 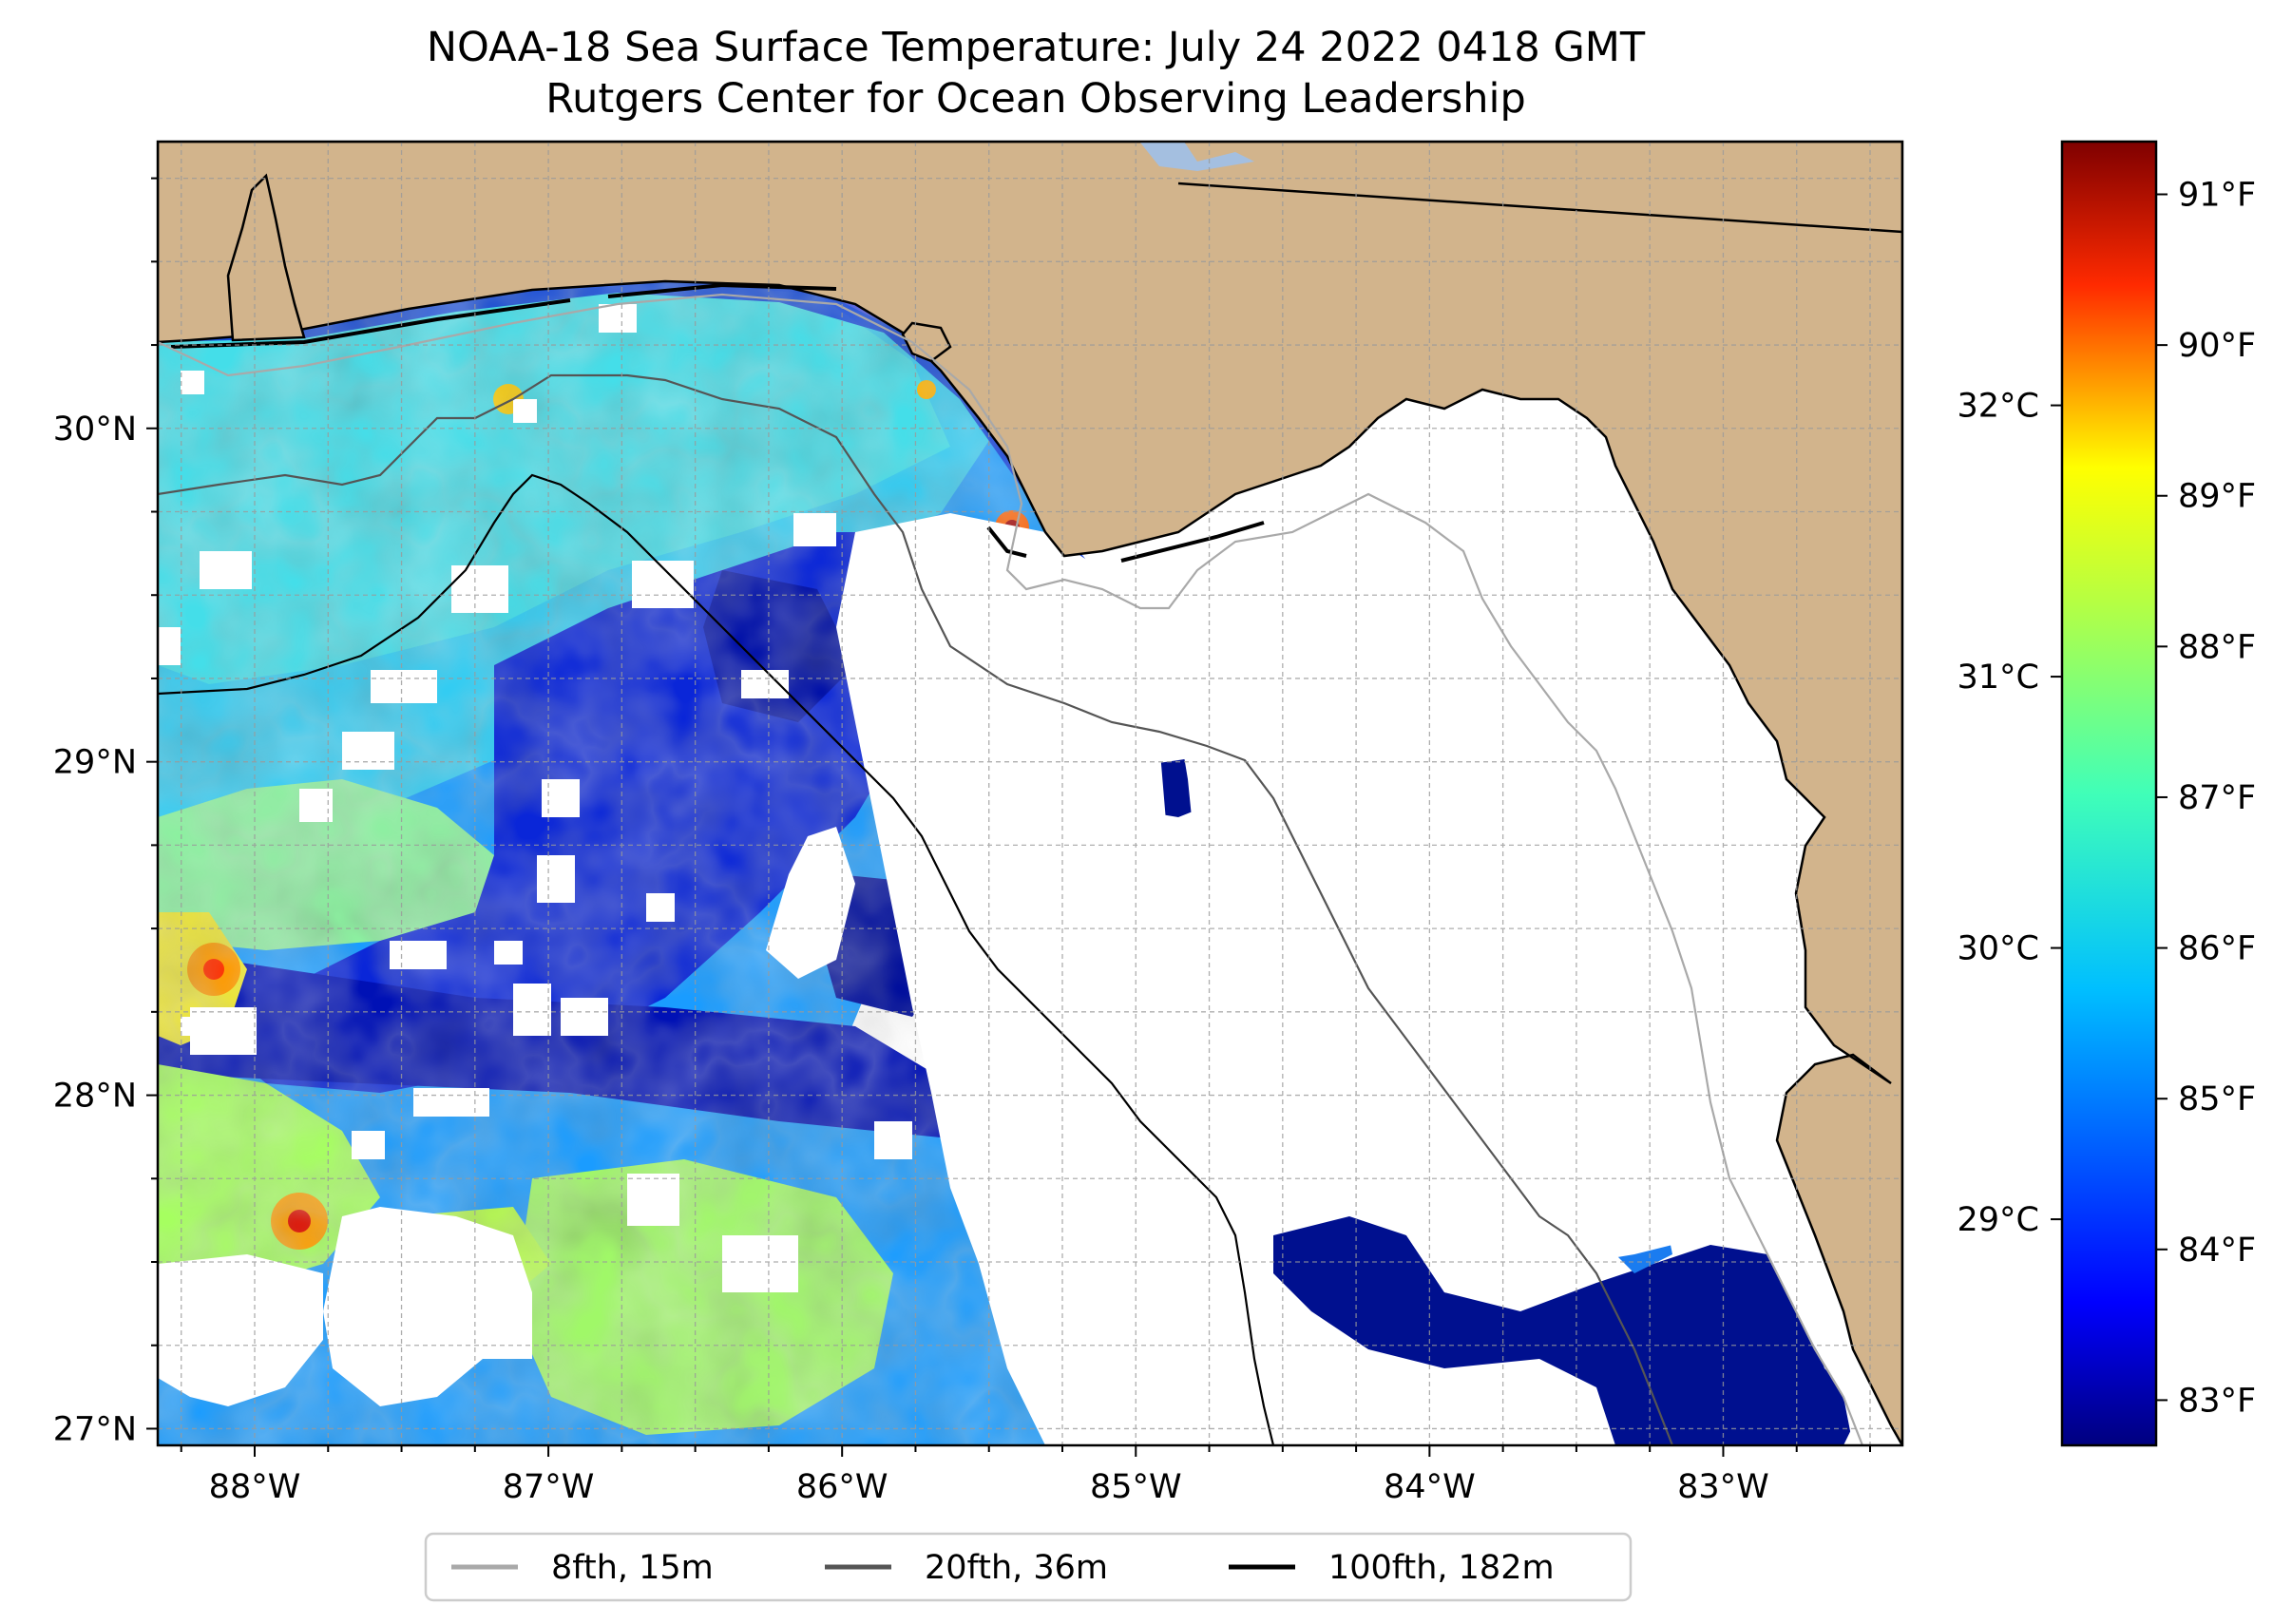 I want to click on colorbar-f-tick-label: 90°F, so click(x=2217, y=346).